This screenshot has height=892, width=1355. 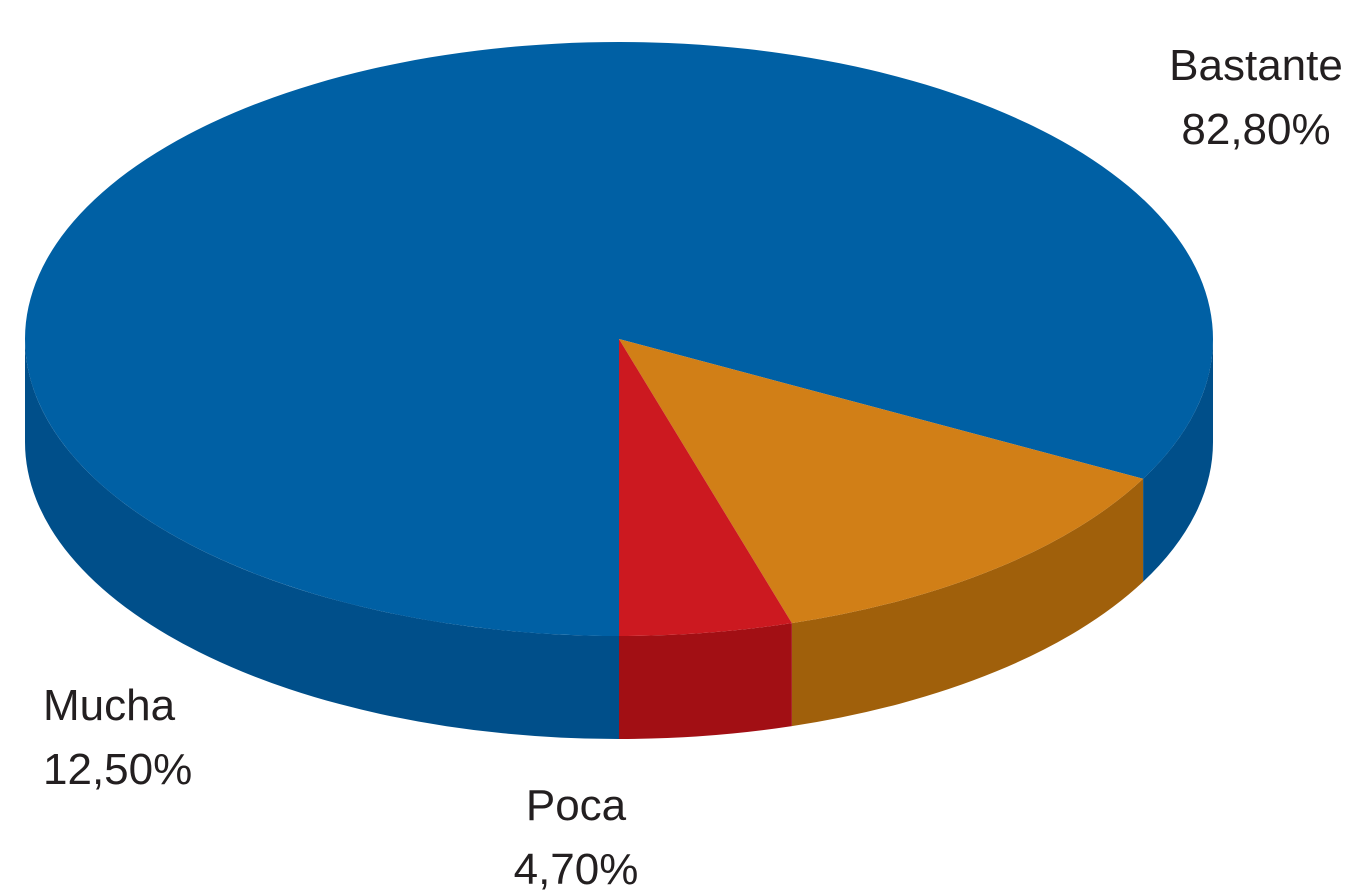 I want to click on side-poca, so click(x=705, y=681).